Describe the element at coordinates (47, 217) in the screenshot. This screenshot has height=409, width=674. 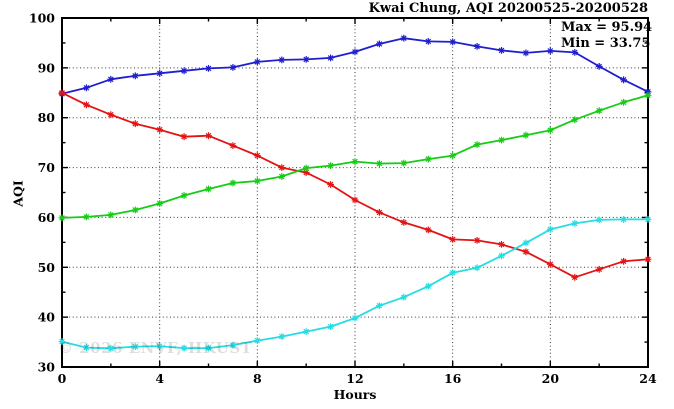
I see `svg-text: 60` at that location.